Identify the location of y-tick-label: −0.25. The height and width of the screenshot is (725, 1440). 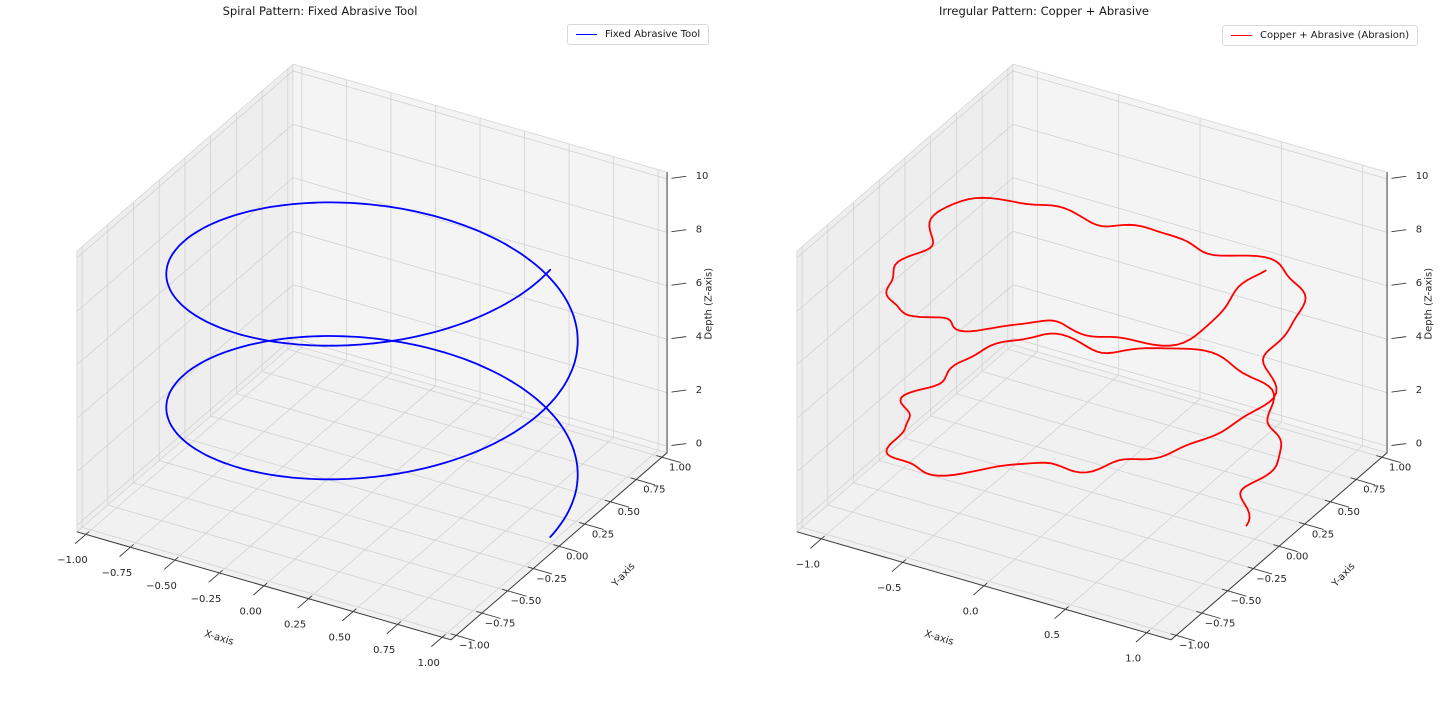
(1271, 579).